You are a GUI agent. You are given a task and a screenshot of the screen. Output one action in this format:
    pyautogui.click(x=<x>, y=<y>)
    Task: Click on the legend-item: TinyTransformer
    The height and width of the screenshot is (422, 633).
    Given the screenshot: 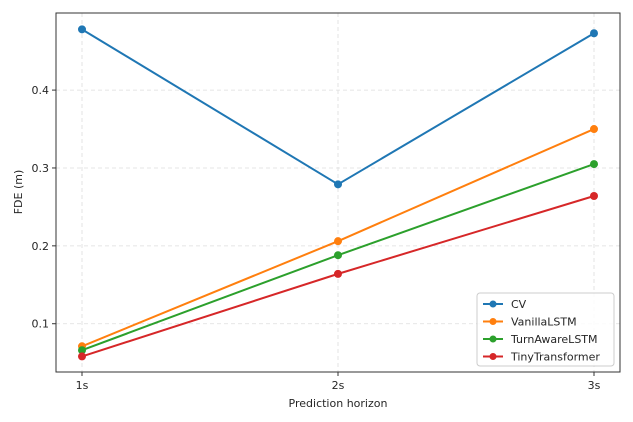 What is the action you would take?
    pyautogui.click(x=541, y=357)
    